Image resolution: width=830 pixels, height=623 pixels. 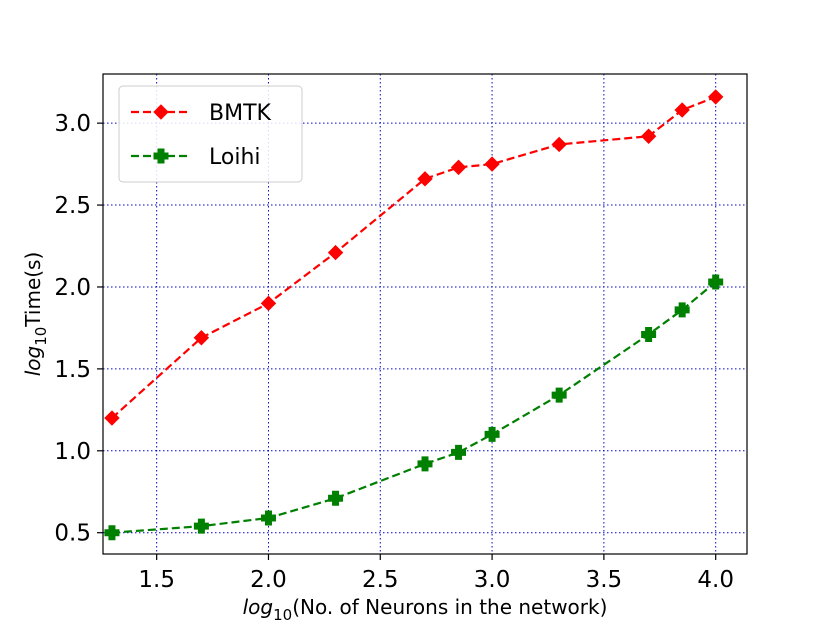 I want to click on y-axis-label-subscript: 10, so click(x=41, y=336).